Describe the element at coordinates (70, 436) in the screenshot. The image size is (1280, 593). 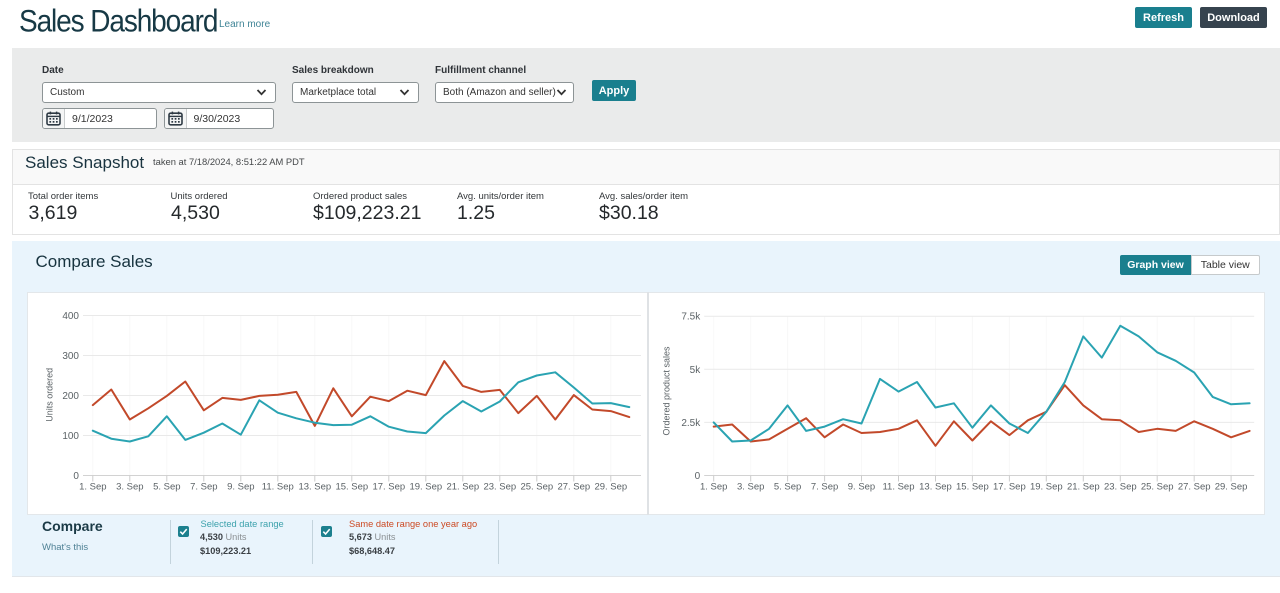
I see `svg-text: 100` at that location.